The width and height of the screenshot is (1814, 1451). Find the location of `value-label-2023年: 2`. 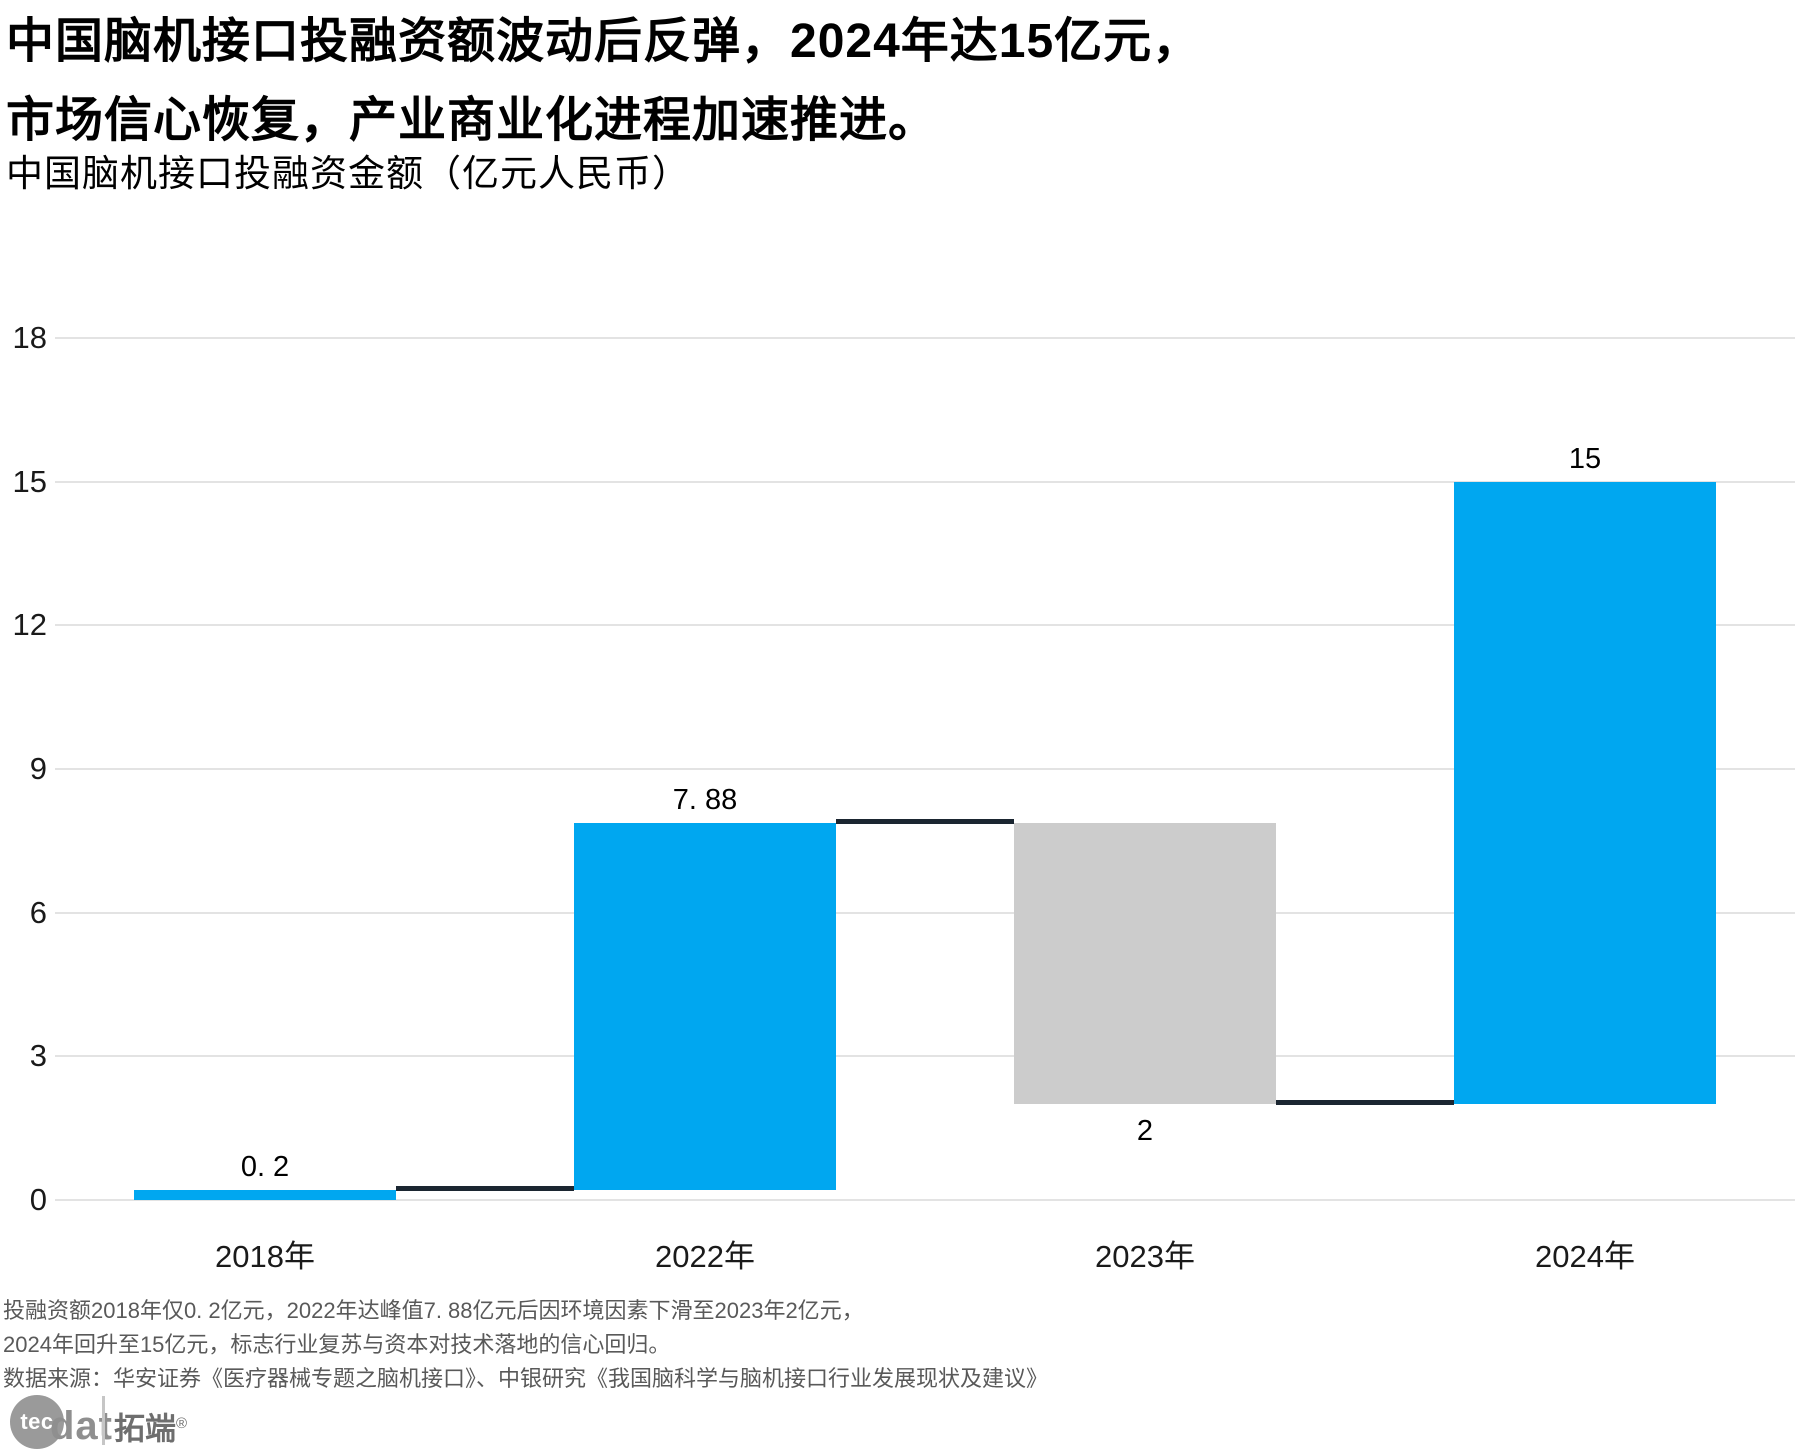

value-label-2023年: 2 is located at coordinates (1145, 1131).